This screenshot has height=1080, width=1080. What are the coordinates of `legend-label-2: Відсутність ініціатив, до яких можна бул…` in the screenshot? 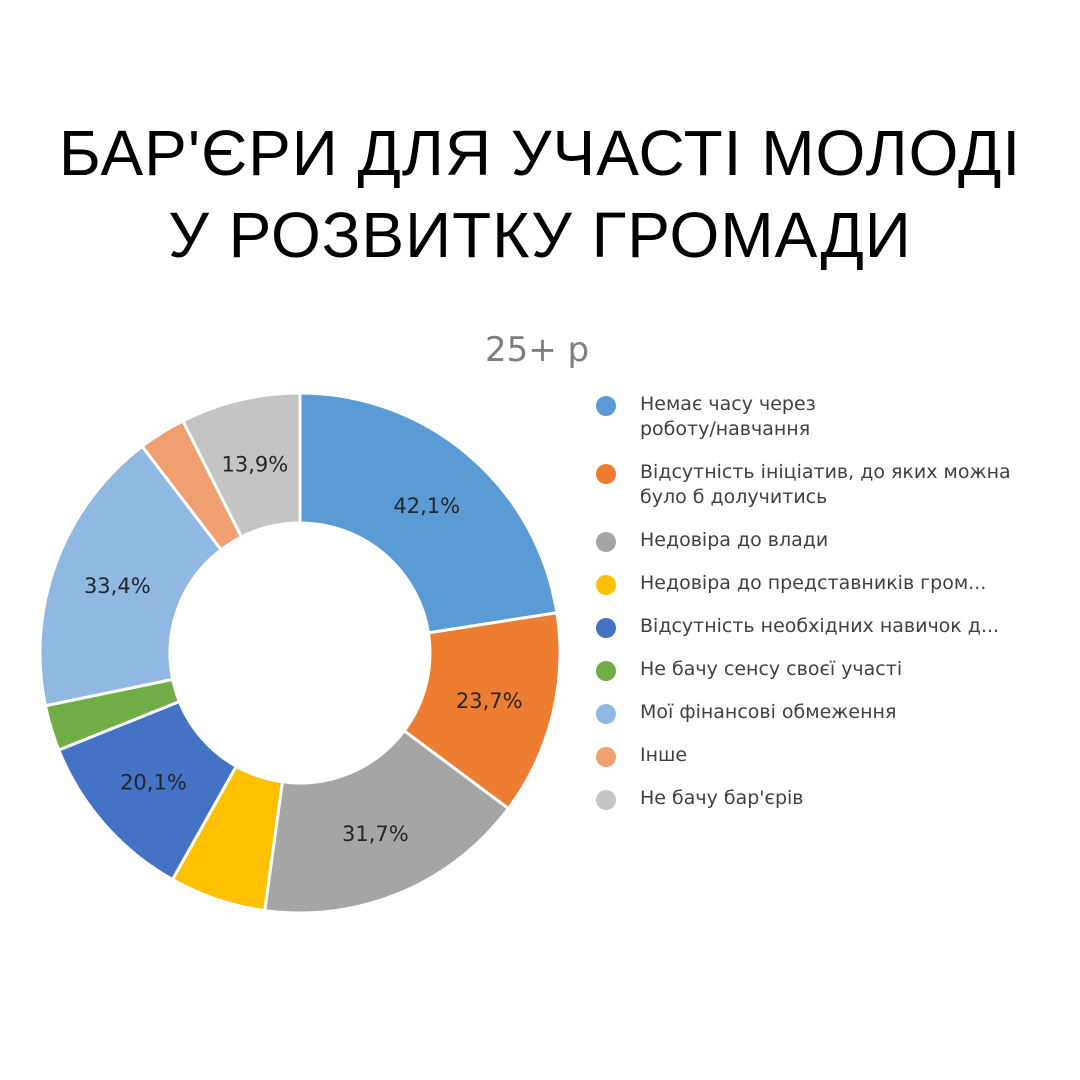 It's located at (825, 484).